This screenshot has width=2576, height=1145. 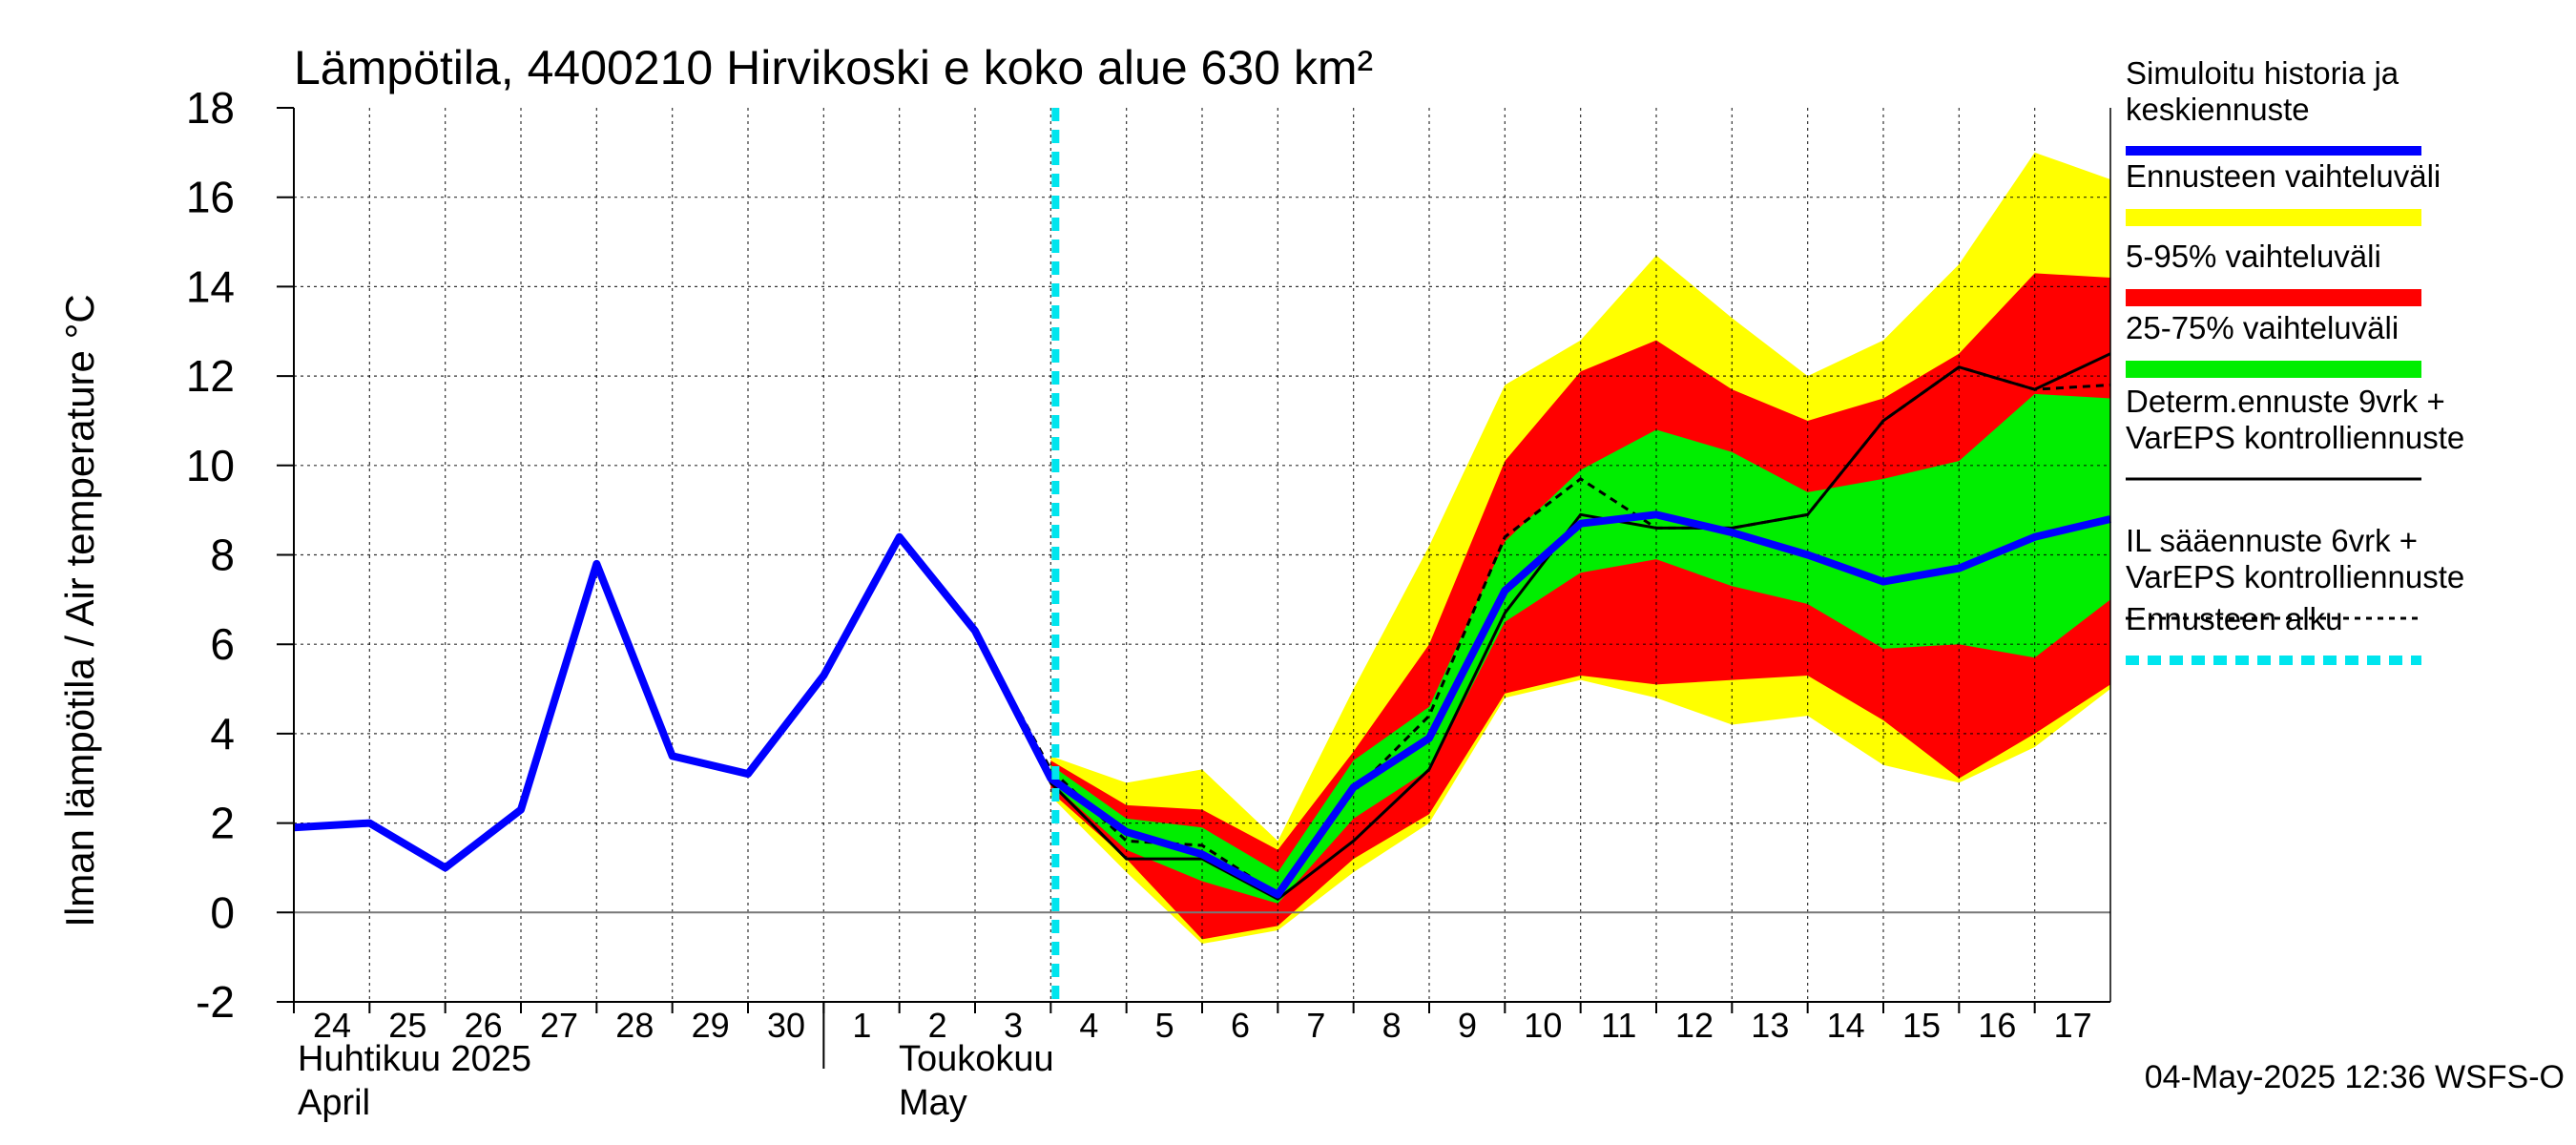 What do you see at coordinates (484, 1025) in the screenshot?
I see `x-tick-label: 26` at bounding box center [484, 1025].